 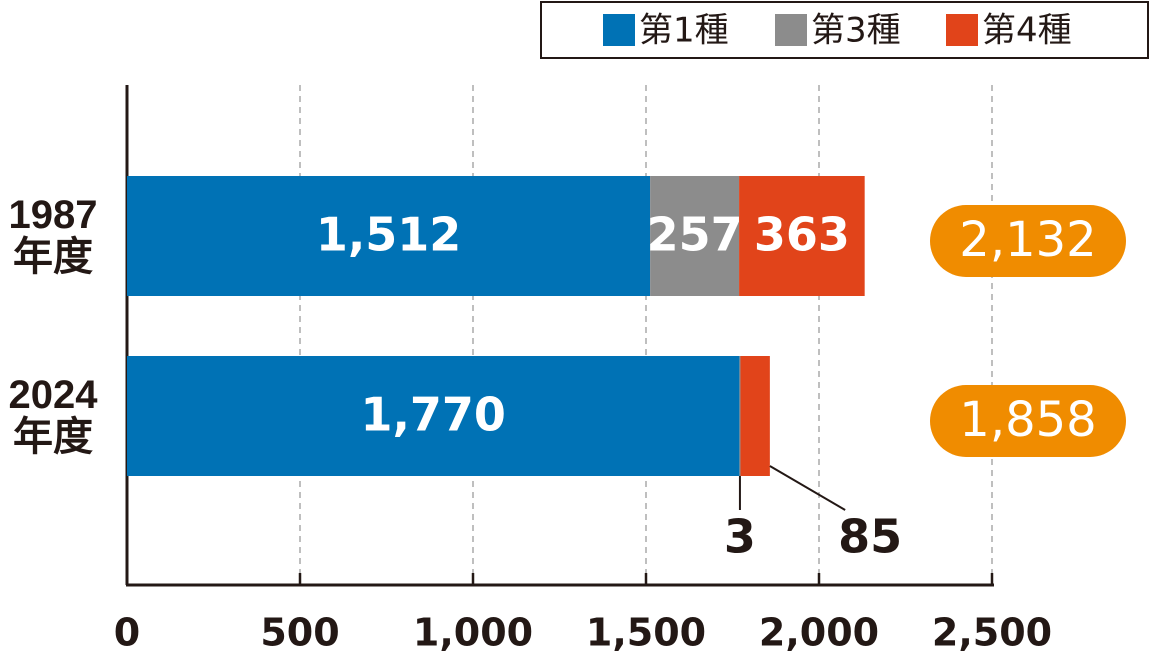 I want to click on legend-label: 第1種, so click(x=684, y=31).